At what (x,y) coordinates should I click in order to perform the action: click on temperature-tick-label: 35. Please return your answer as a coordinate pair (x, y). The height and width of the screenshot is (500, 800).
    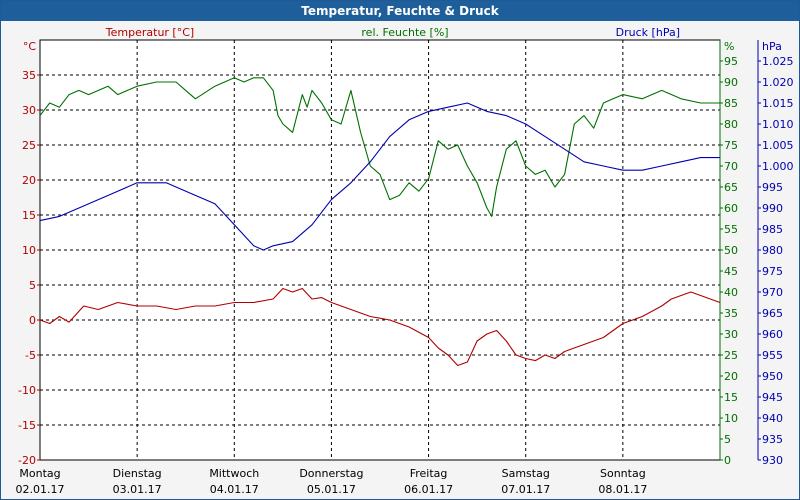
    Looking at the image, I should click on (29, 75).